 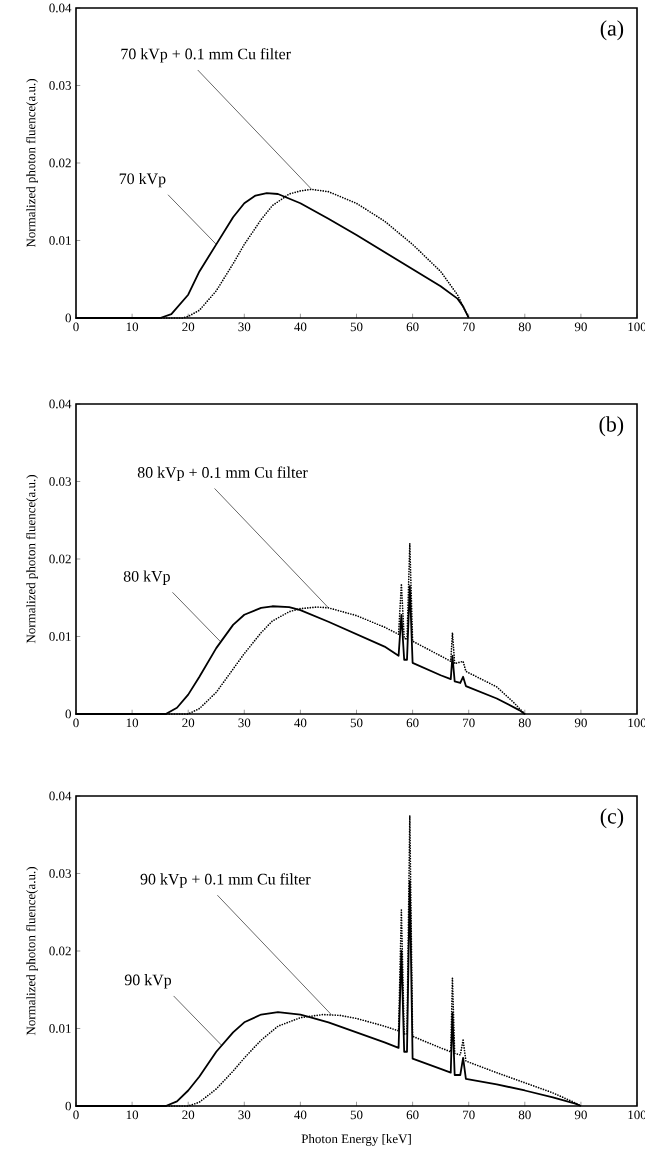 What do you see at coordinates (611, 426) in the screenshot?
I see `annotation: (b)` at bounding box center [611, 426].